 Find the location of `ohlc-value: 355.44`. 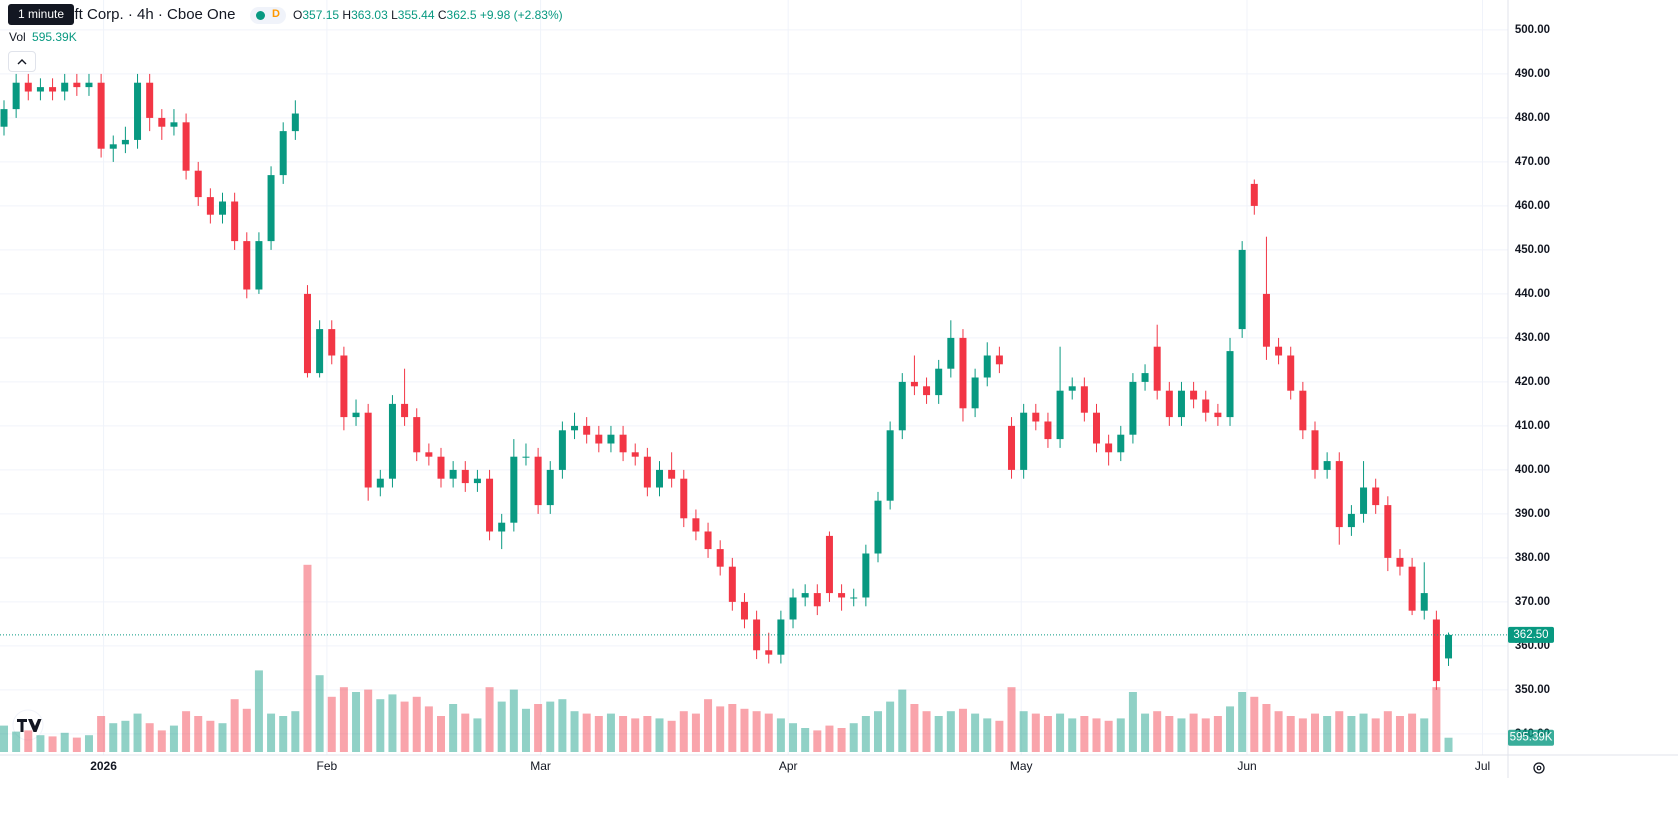

ohlc-value: 355.44 is located at coordinates (416, 15).